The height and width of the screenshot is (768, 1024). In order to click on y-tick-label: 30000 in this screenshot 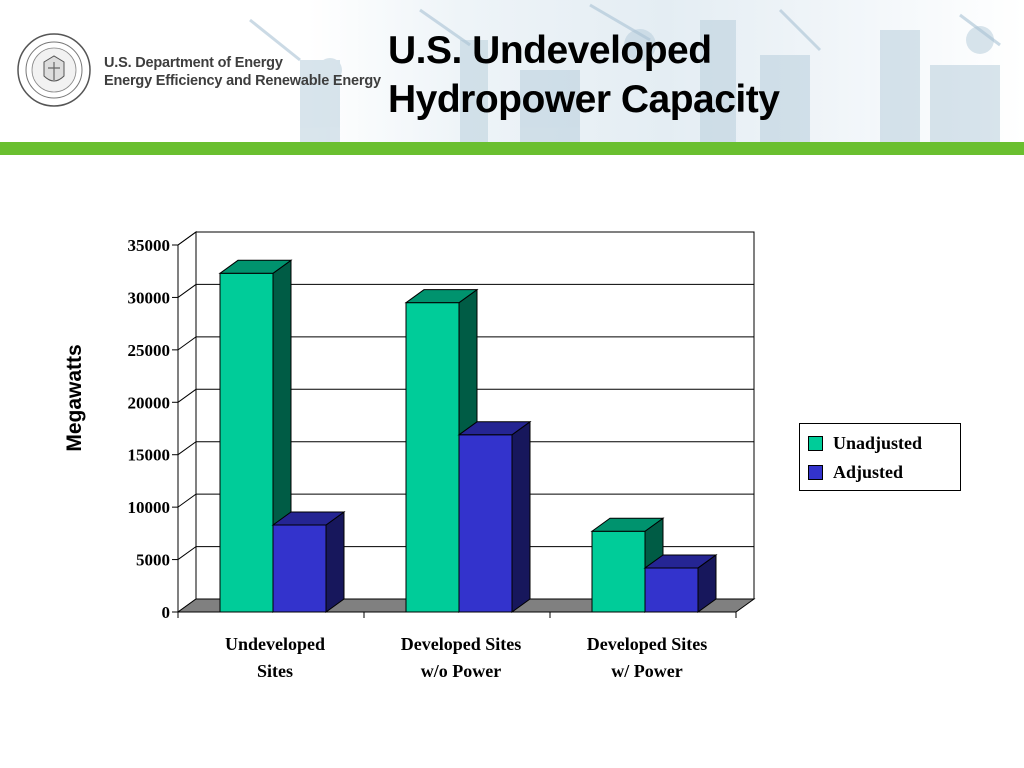, I will do `click(149, 297)`.